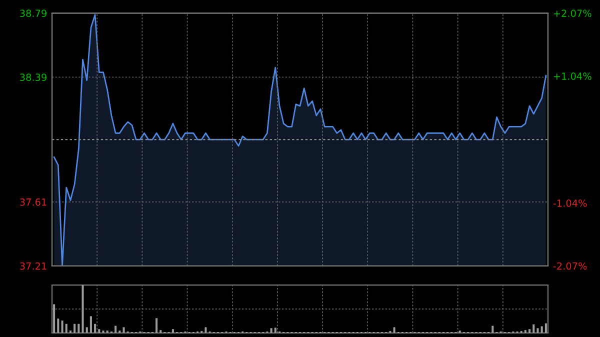 The width and height of the screenshot is (600, 337). What do you see at coordinates (33, 266) in the screenshot?
I see `y-tick-label: 37.21` at bounding box center [33, 266].